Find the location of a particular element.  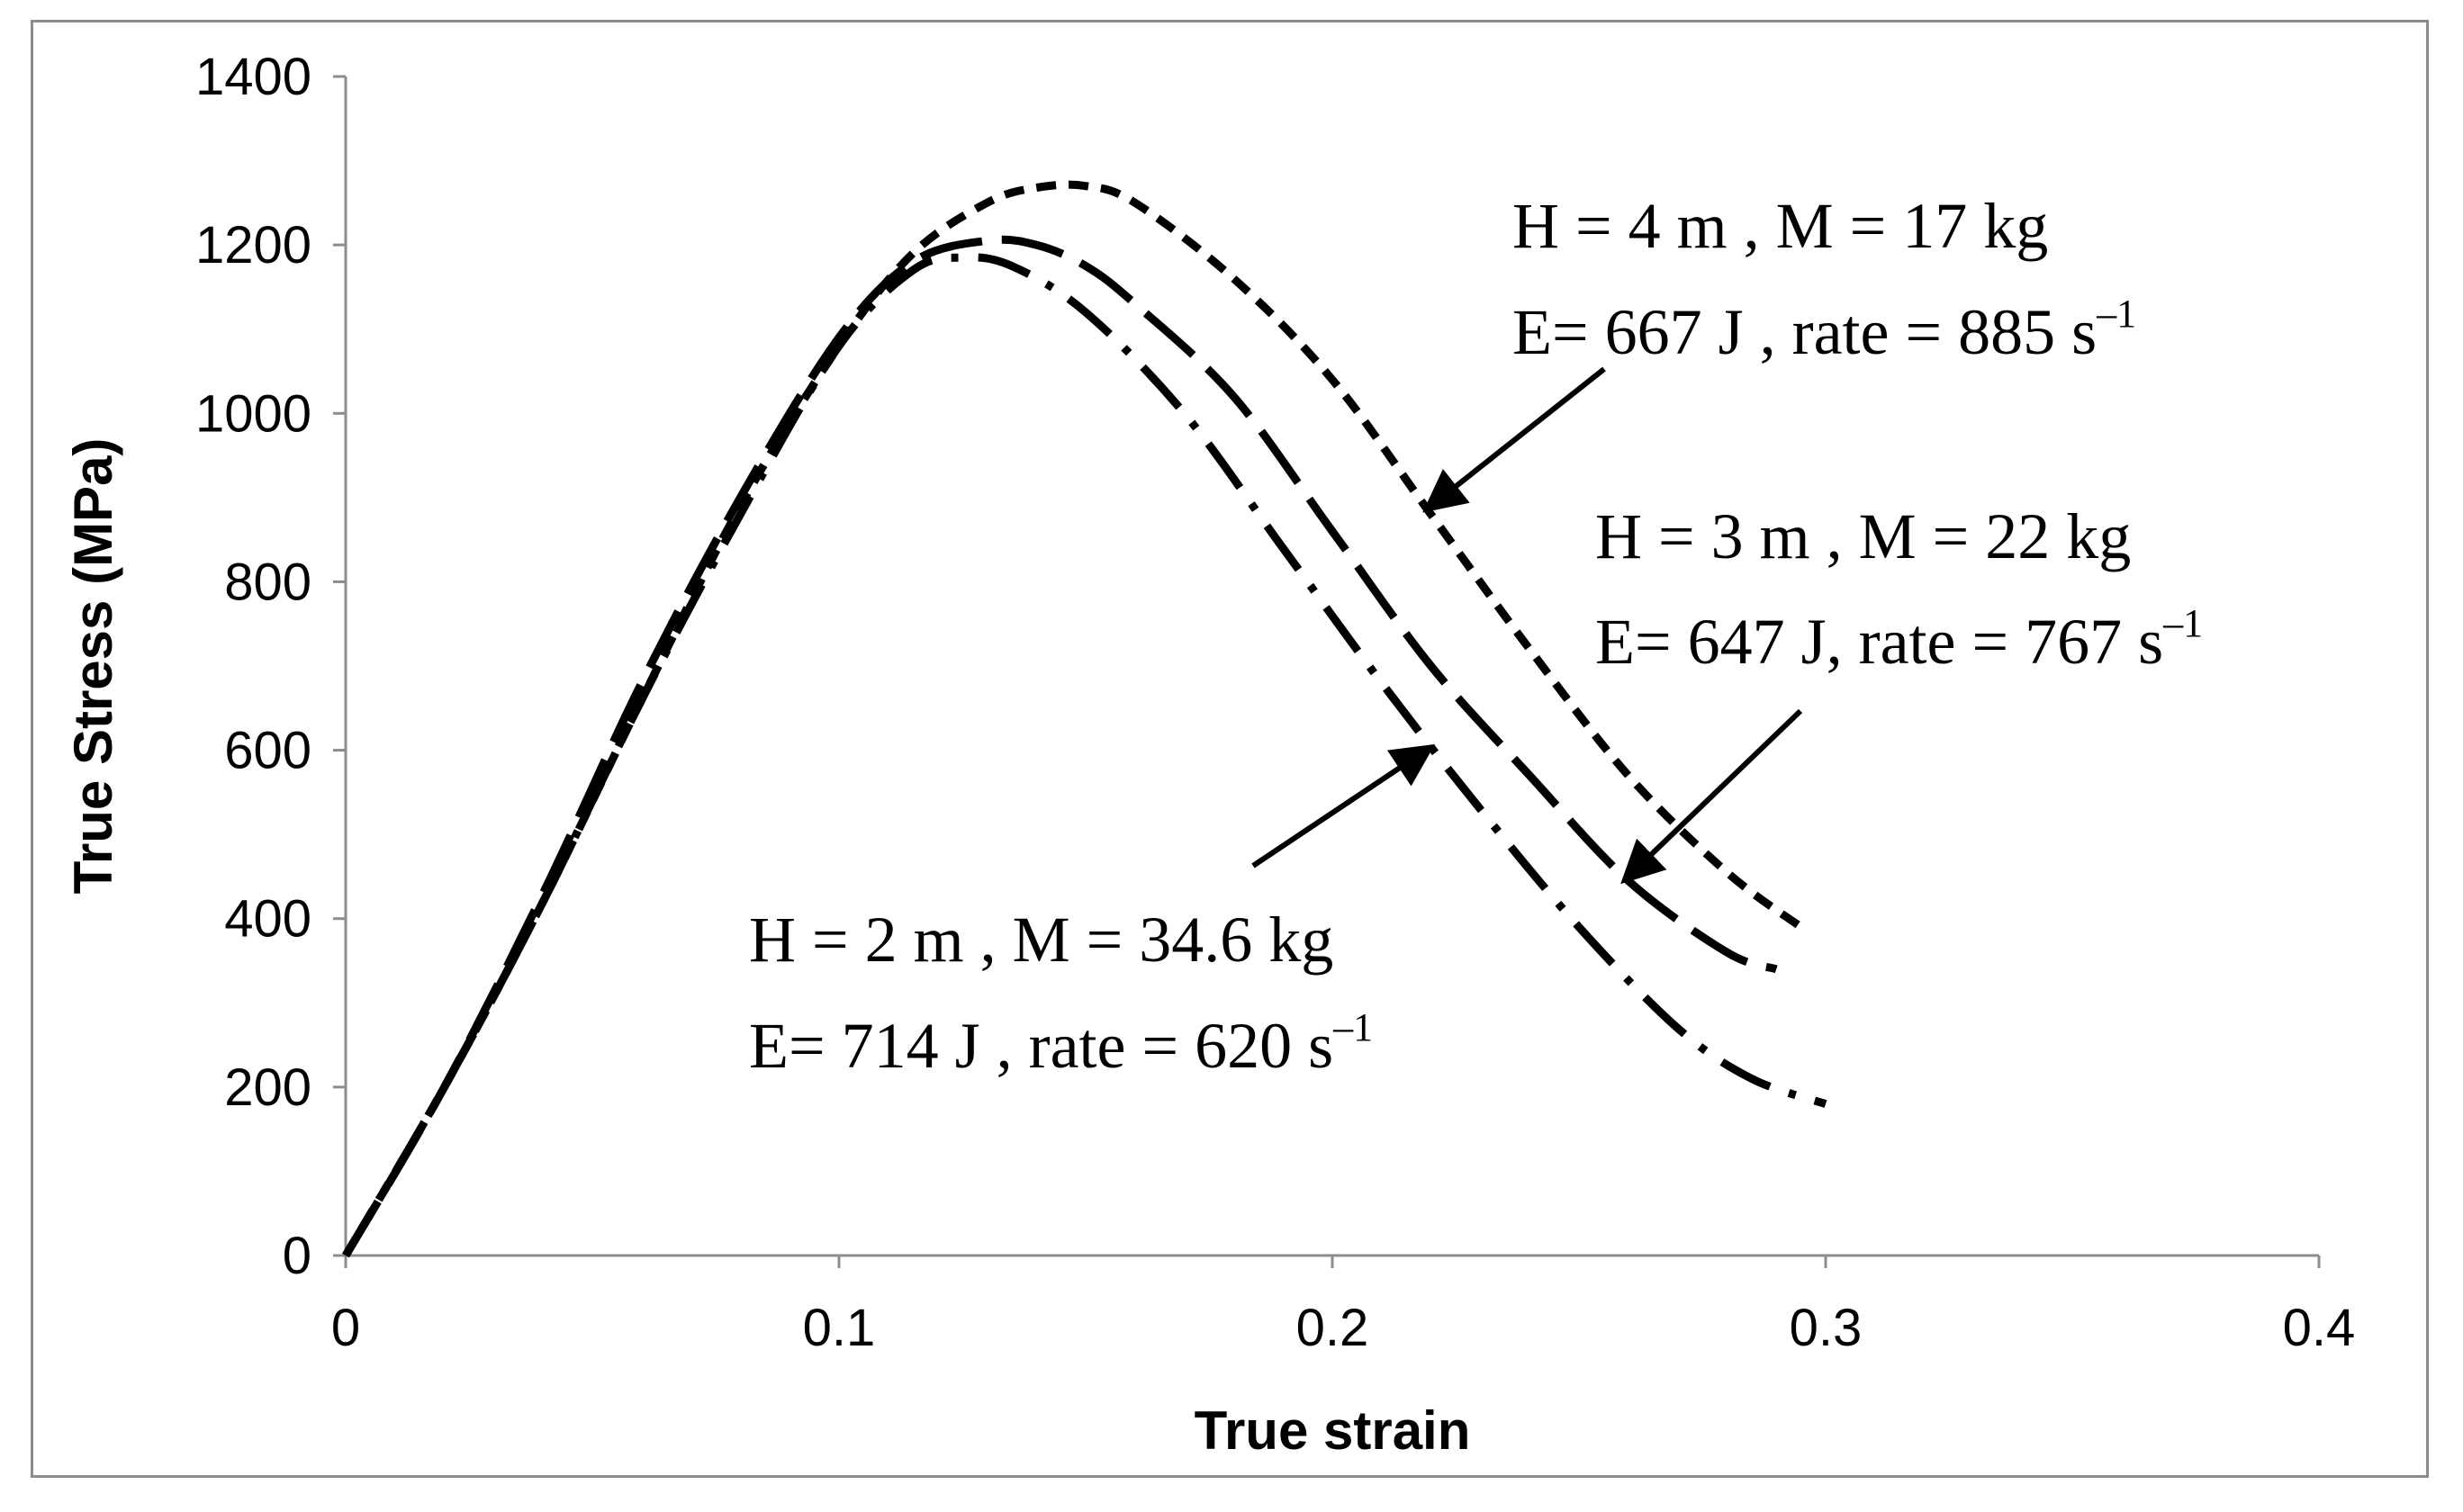

annotation-line2: E= 647 J, rate = 767 s–1 is located at coordinates (1899, 639).